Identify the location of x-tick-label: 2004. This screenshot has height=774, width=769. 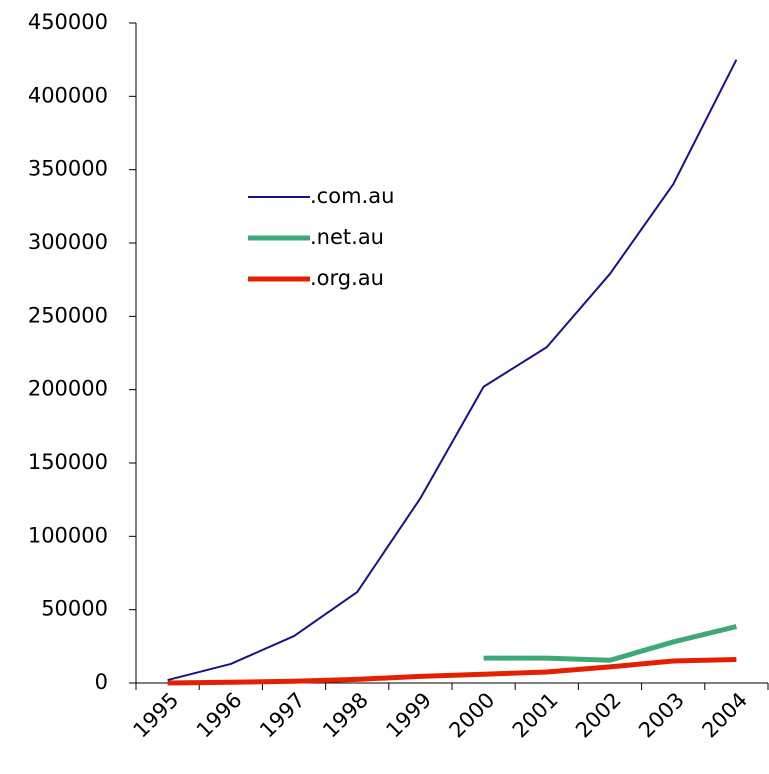
(724, 715).